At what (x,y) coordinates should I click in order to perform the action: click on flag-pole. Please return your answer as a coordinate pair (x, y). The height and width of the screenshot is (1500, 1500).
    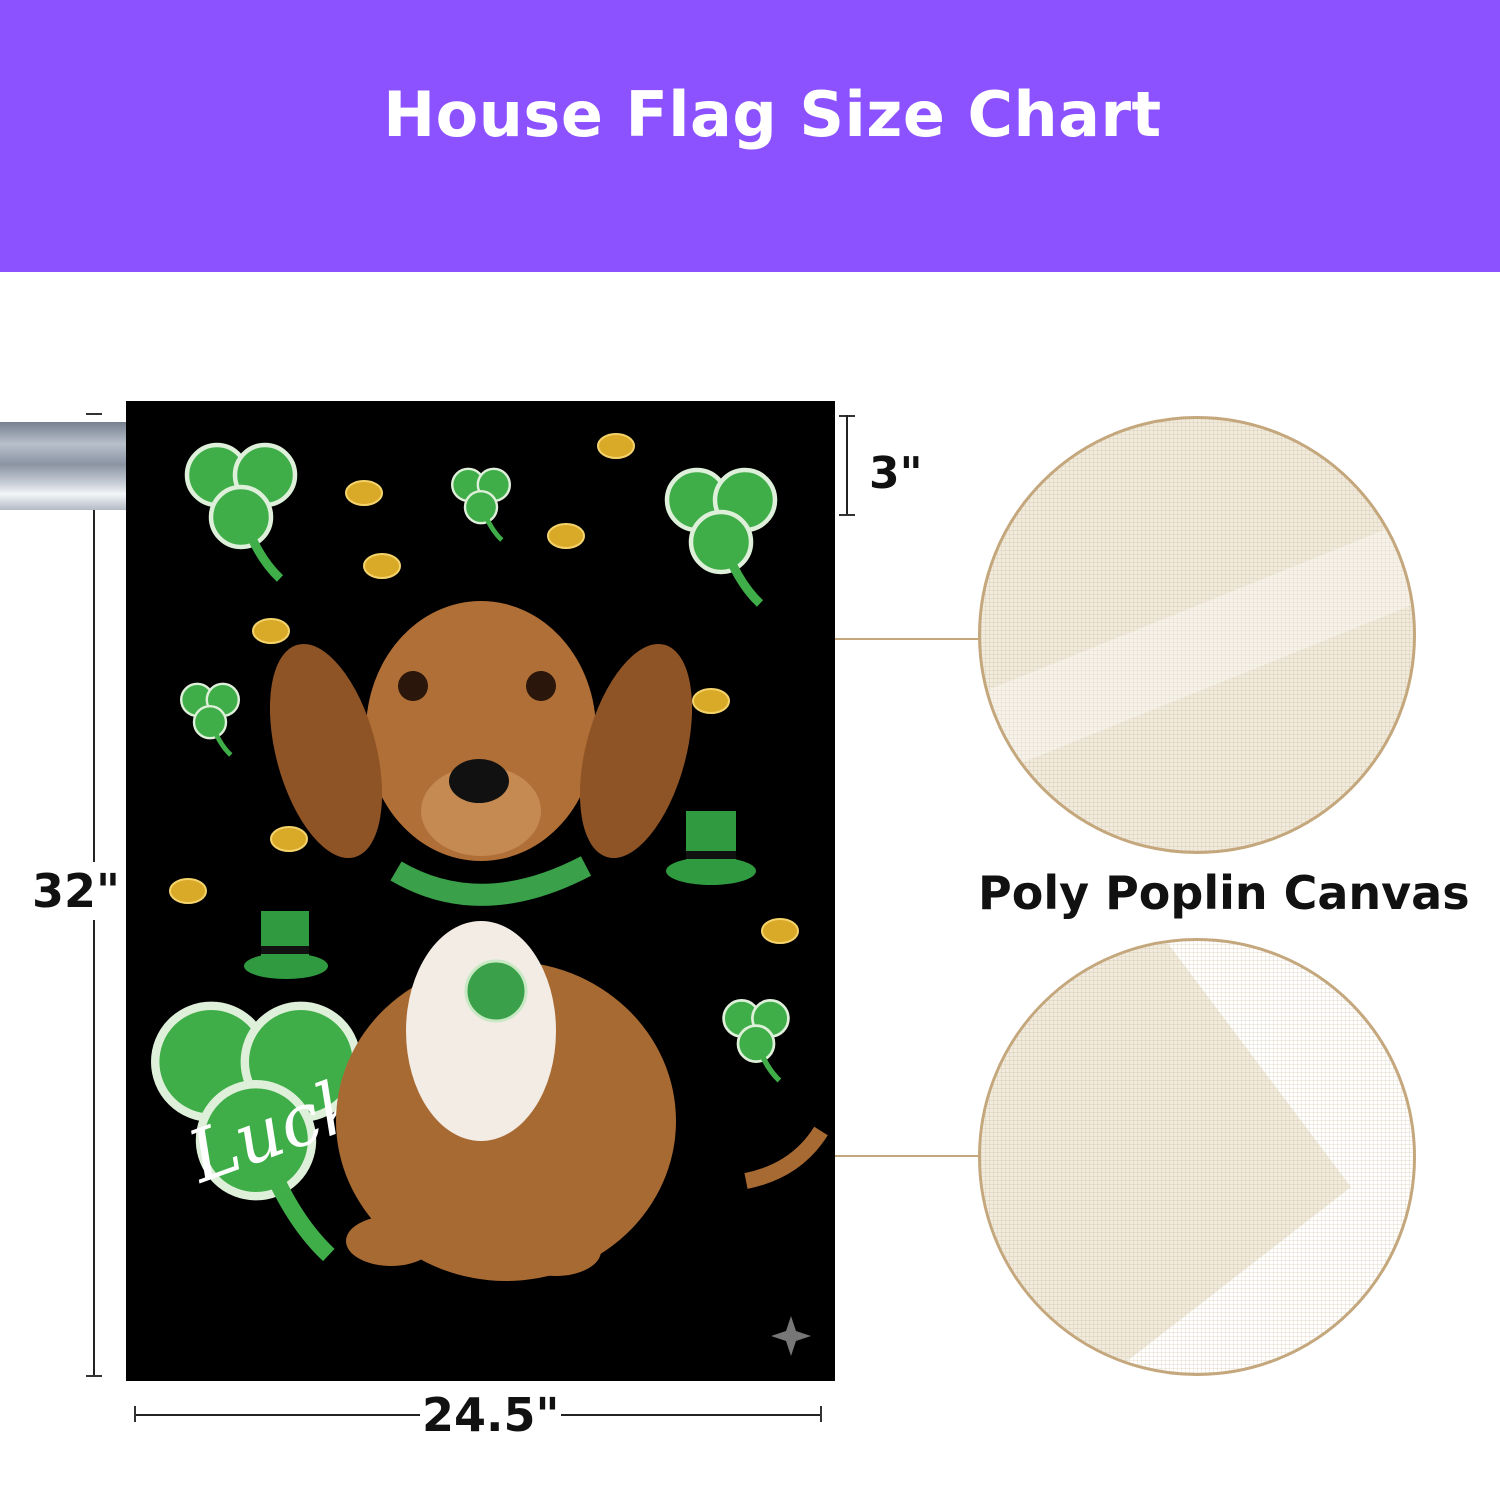
    Looking at the image, I should click on (64, 466).